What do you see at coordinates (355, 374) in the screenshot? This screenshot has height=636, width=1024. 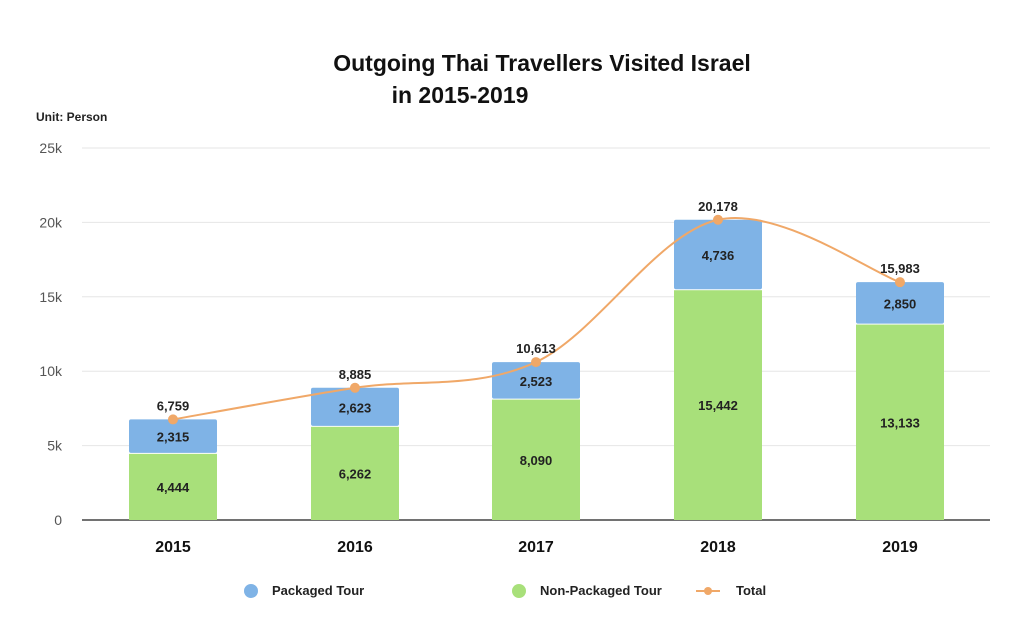 I see `data-label-total: 8,885` at bounding box center [355, 374].